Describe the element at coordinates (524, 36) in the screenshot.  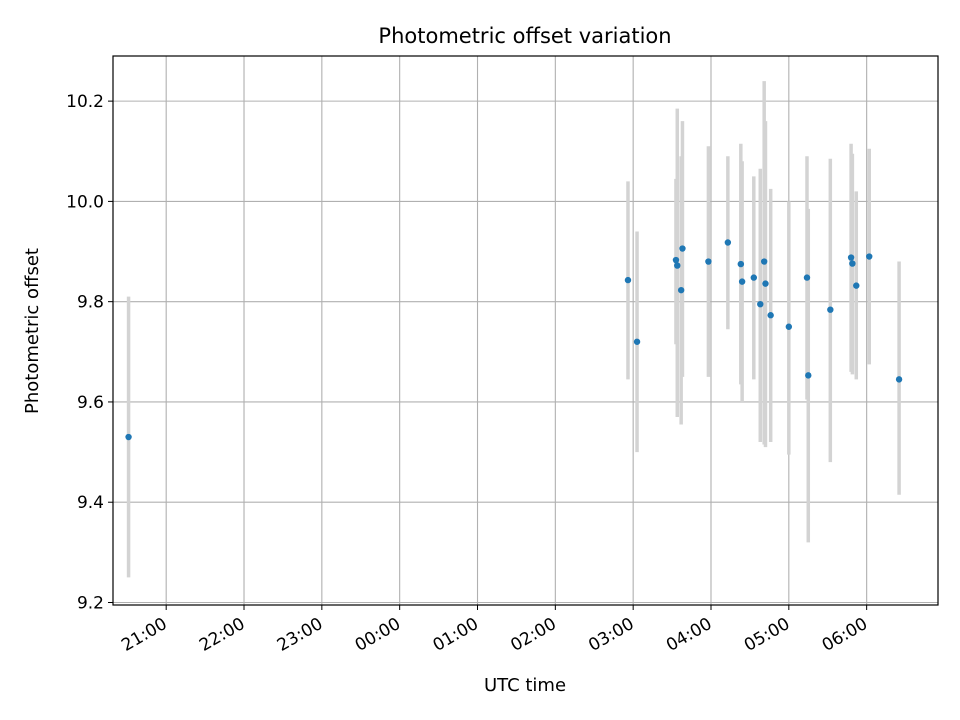
I see `chart-title: Photometric offset variation` at that location.